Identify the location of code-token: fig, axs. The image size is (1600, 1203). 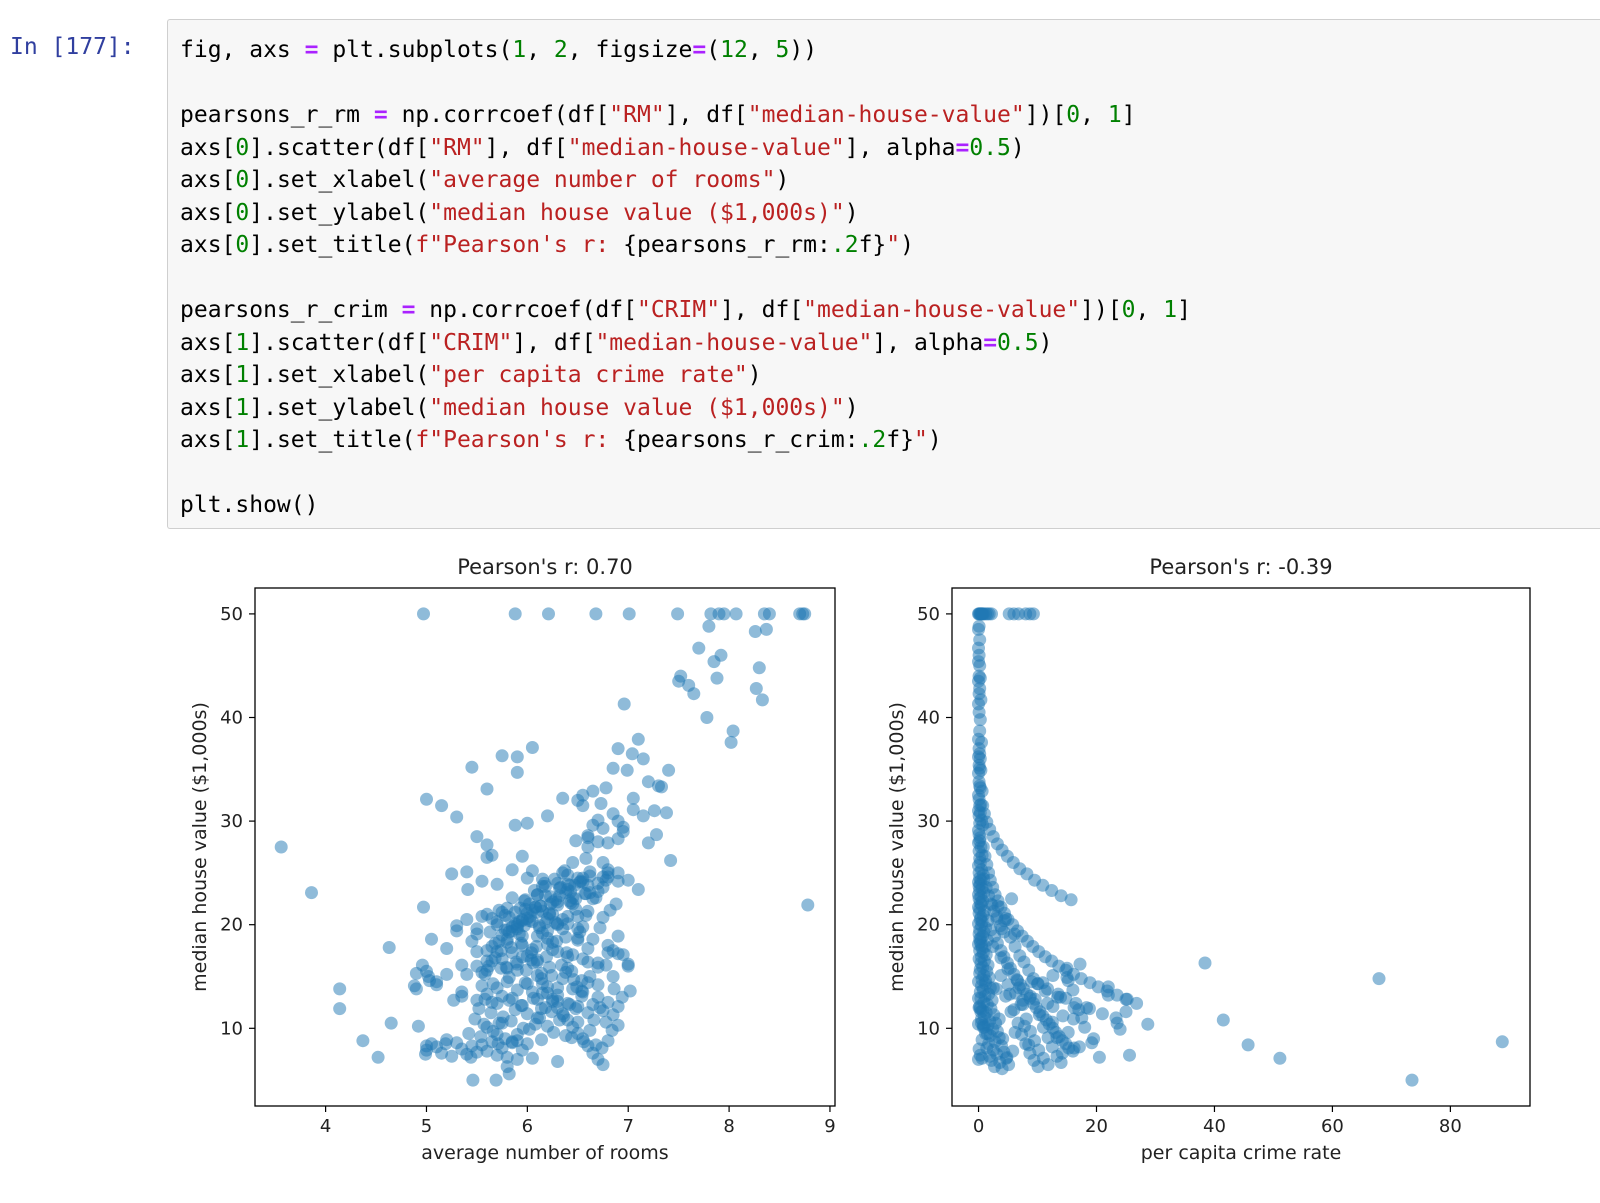
(242, 50).